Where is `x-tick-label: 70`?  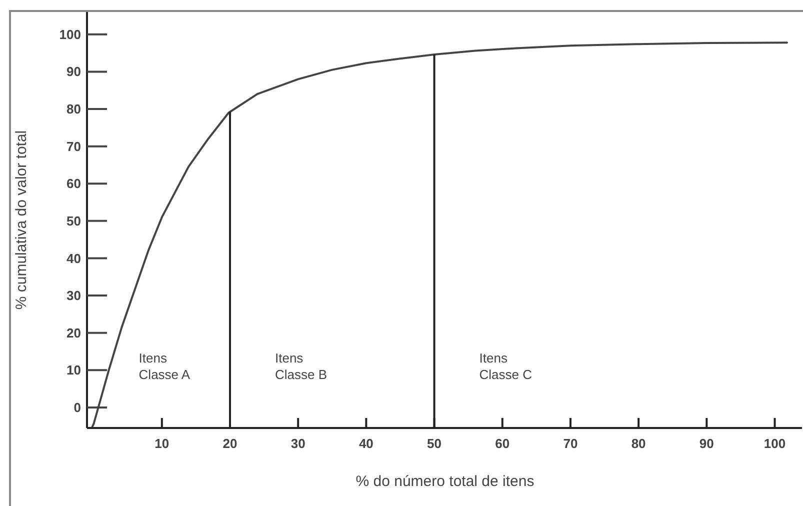
x-tick-label: 70 is located at coordinates (570, 443).